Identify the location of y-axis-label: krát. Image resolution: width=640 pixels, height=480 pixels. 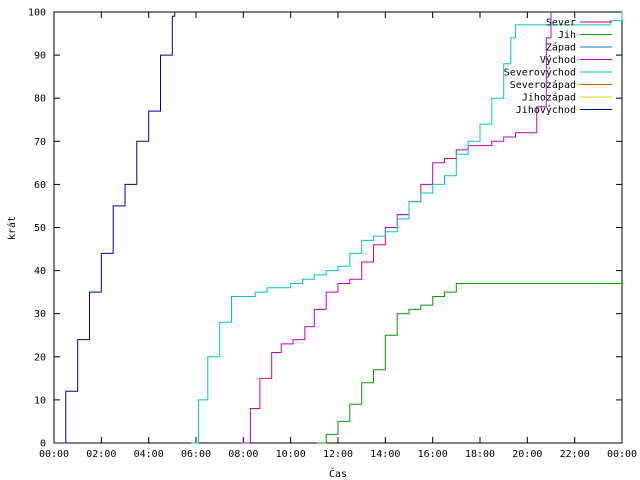
(12, 228).